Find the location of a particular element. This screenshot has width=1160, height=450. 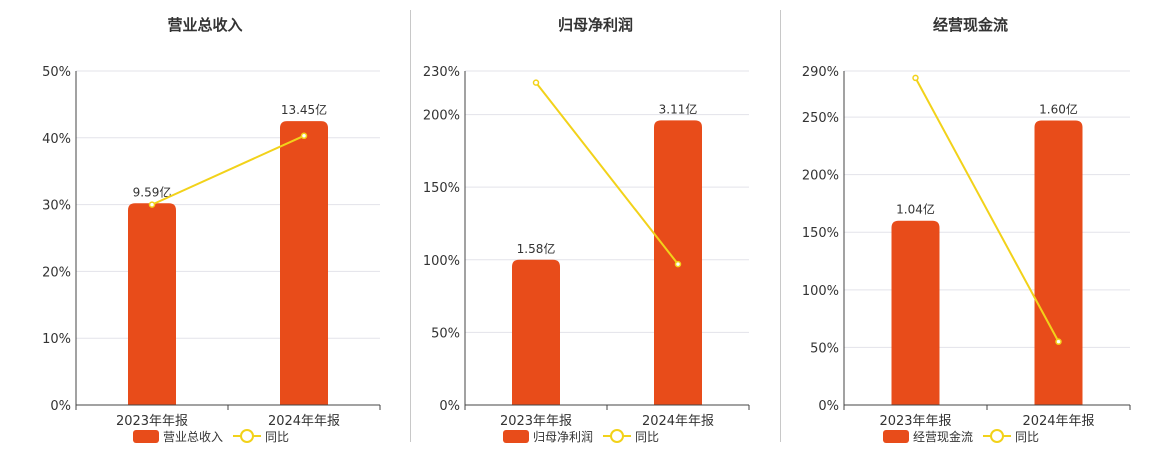

bar-value-label: 13.45亿 is located at coordinates (304, 109).